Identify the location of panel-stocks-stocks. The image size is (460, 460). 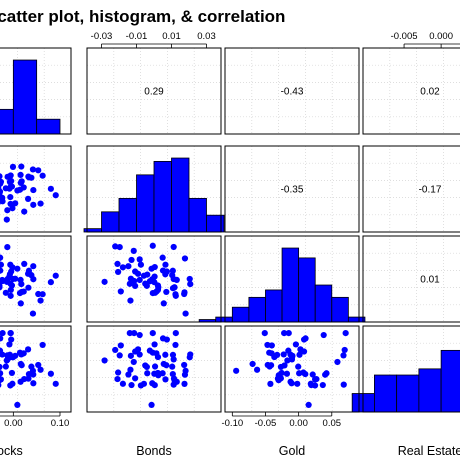
(36, 91).